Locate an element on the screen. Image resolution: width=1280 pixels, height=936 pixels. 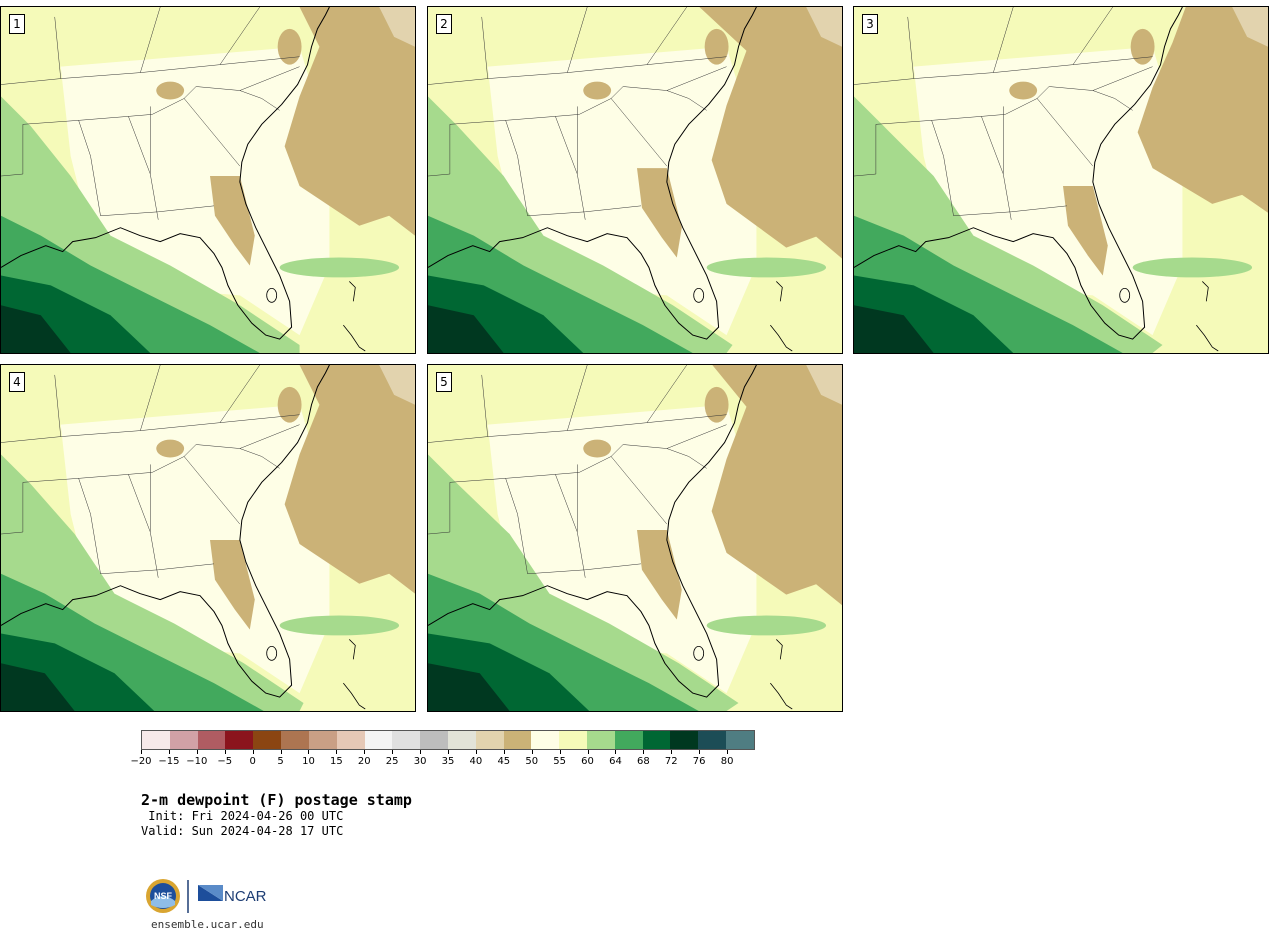
ncar-logo-icon: NCAR is located at coordinates (232, 895).